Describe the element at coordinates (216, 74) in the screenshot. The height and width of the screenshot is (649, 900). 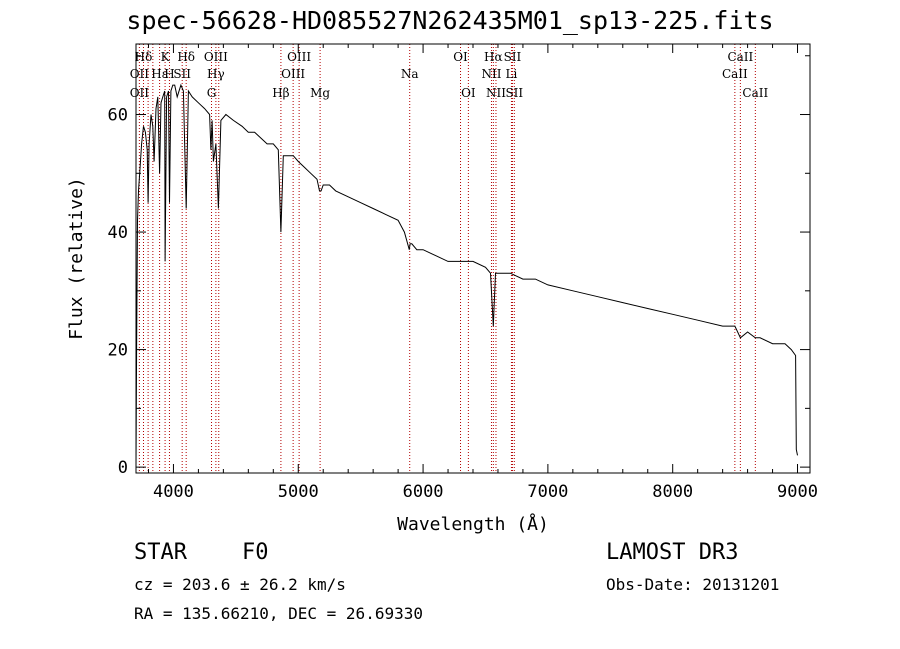
I see `line-annotation: Hγ` at that location.